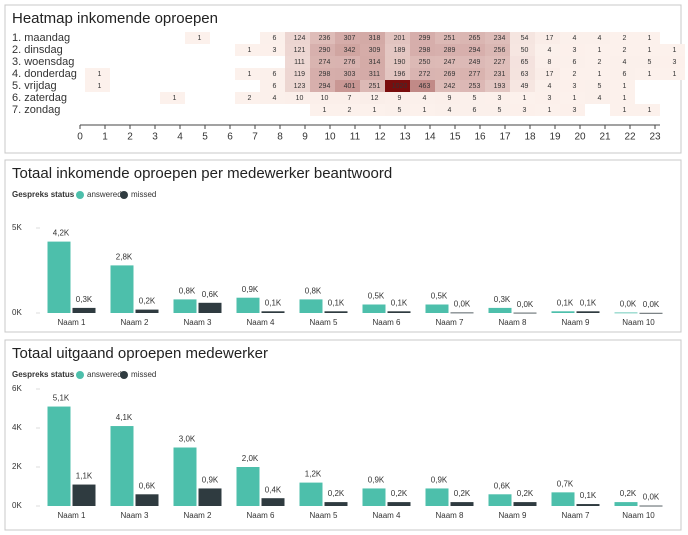 The width and height of the screenshot is (688, 535). I want to click on legend-label: missed, so click(143, 194).